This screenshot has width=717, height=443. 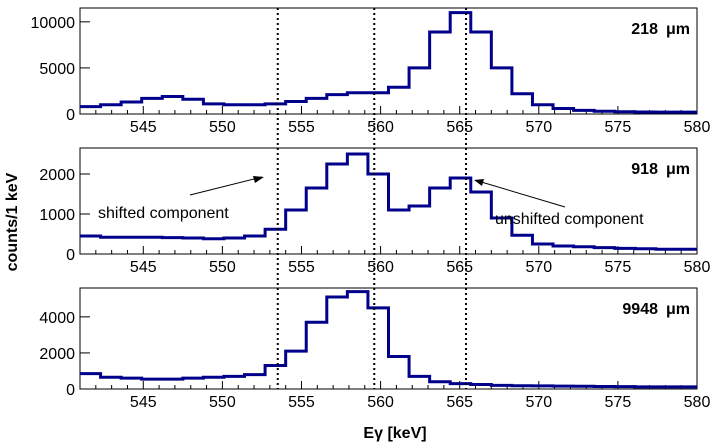 What do you see at coordinates (57, 69) in the screenshot?
I see `y-tick-label: 5000` at bounding box center [57, 69].